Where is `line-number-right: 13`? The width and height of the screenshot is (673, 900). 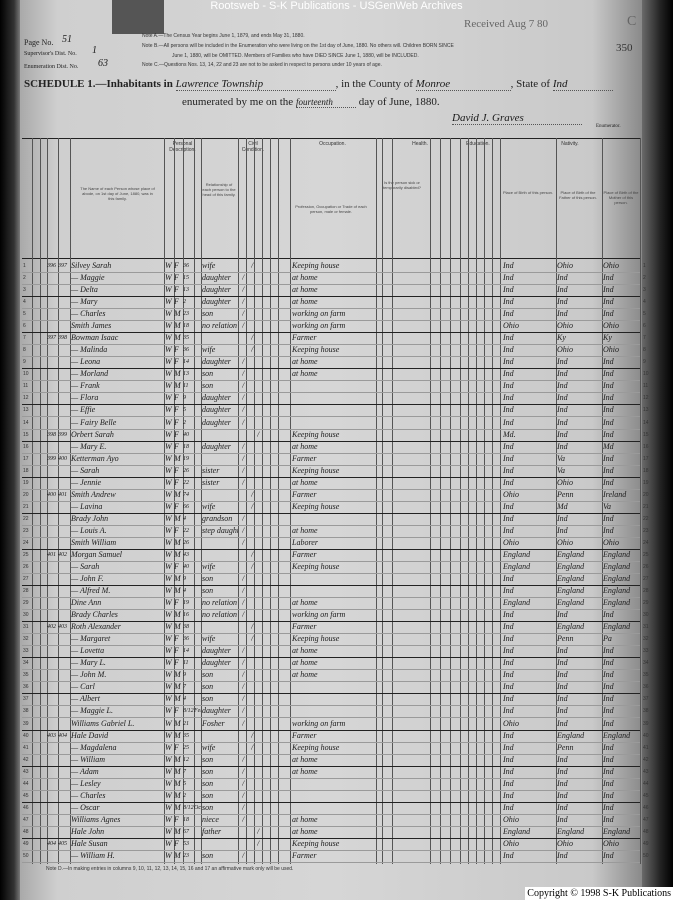
line-number-right: 13 is located at coordinates (646, 410).